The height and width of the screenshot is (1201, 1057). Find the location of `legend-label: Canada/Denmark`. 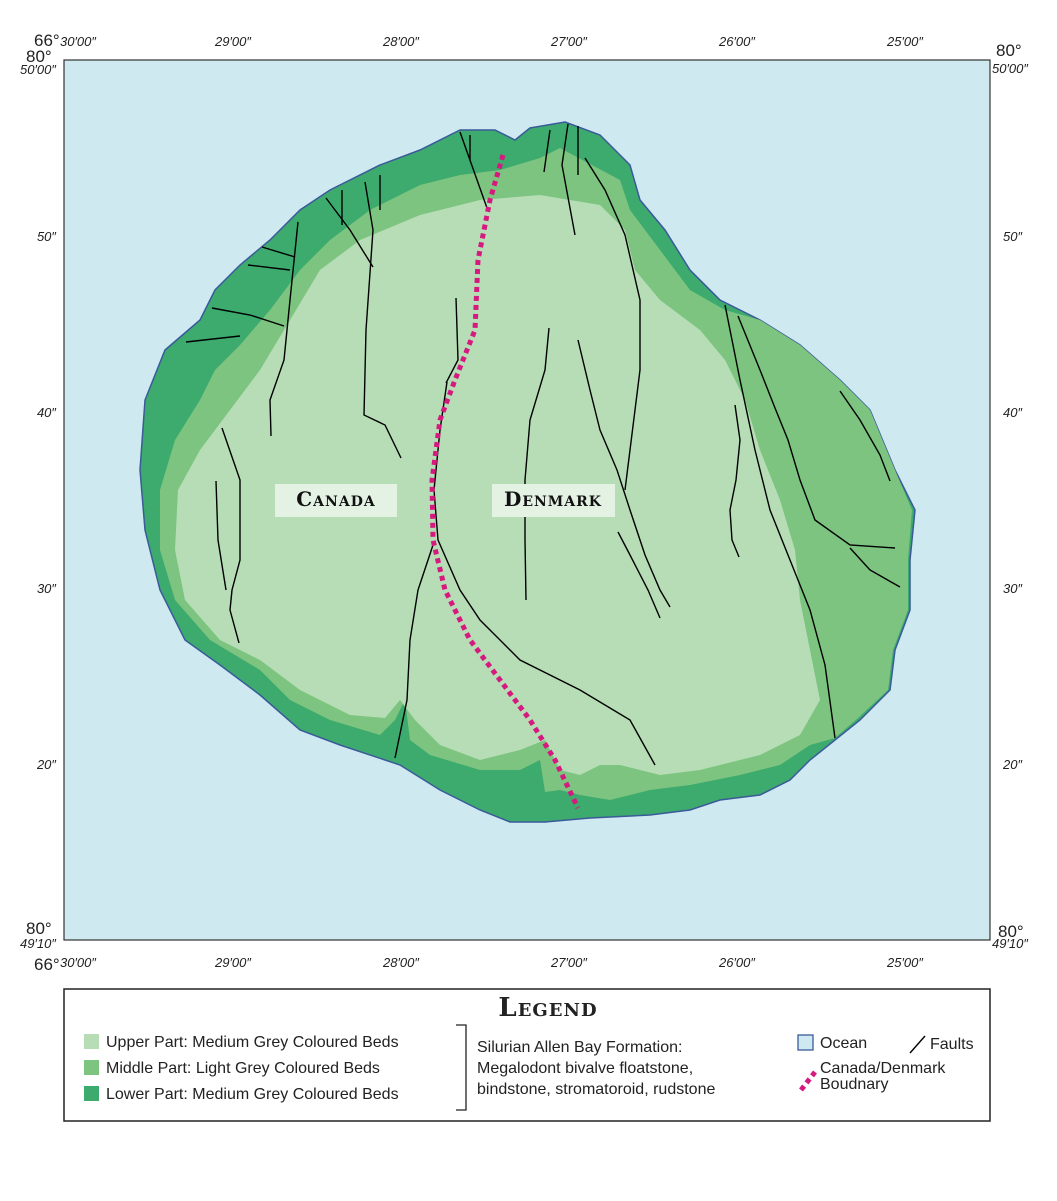

legend-label: Canada/Denmark is located at coordinates (883, 1068).